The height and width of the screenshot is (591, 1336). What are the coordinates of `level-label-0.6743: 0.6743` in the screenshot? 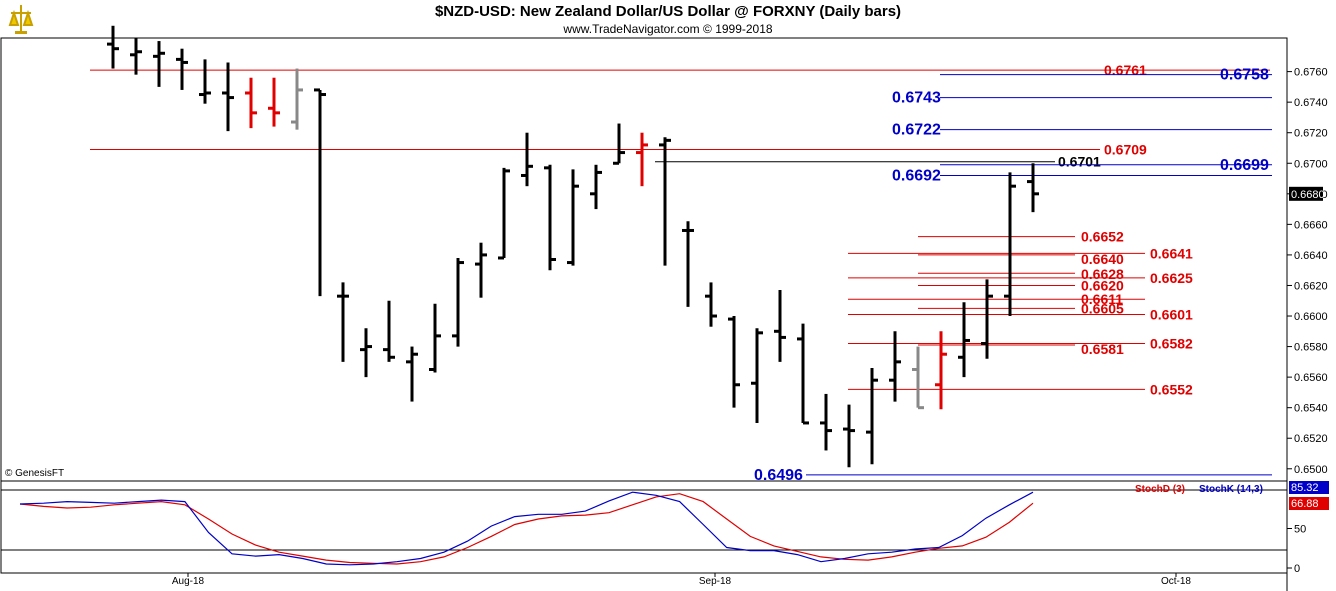 It's located at (916, 98).